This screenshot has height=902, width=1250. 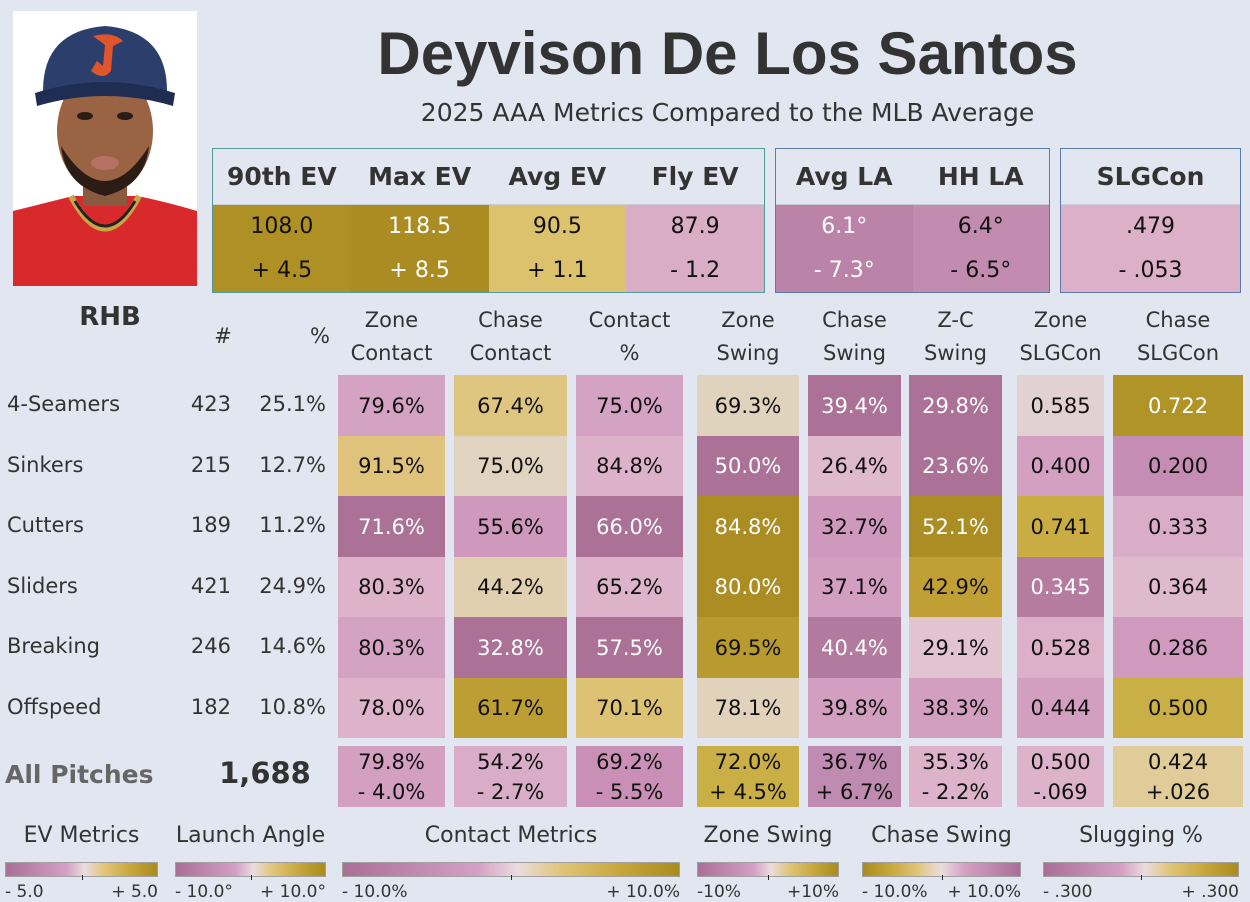 I want to click on metric-cell-contact-pct: 65.2%, so click(x=629, y=587).